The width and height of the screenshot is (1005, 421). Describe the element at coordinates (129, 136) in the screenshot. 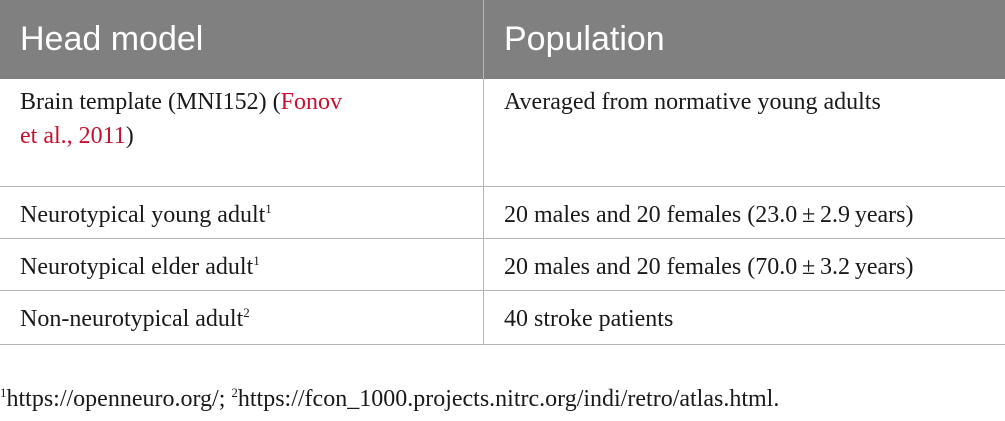

I see `model-text: )` at that location.